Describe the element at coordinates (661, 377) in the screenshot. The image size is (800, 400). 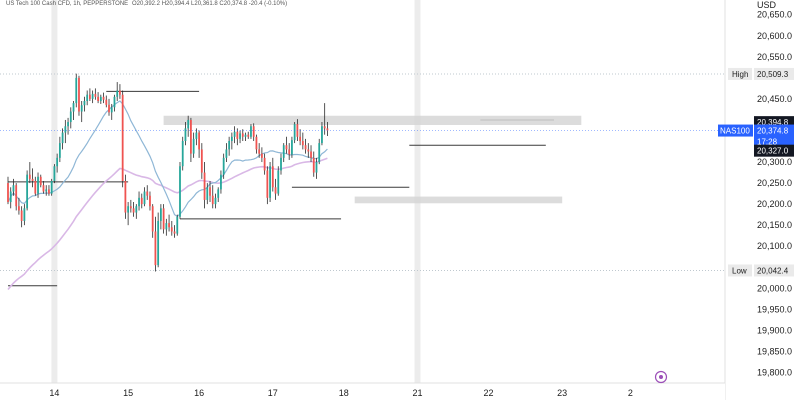
I see `tradingview-logo-icon` at that location.